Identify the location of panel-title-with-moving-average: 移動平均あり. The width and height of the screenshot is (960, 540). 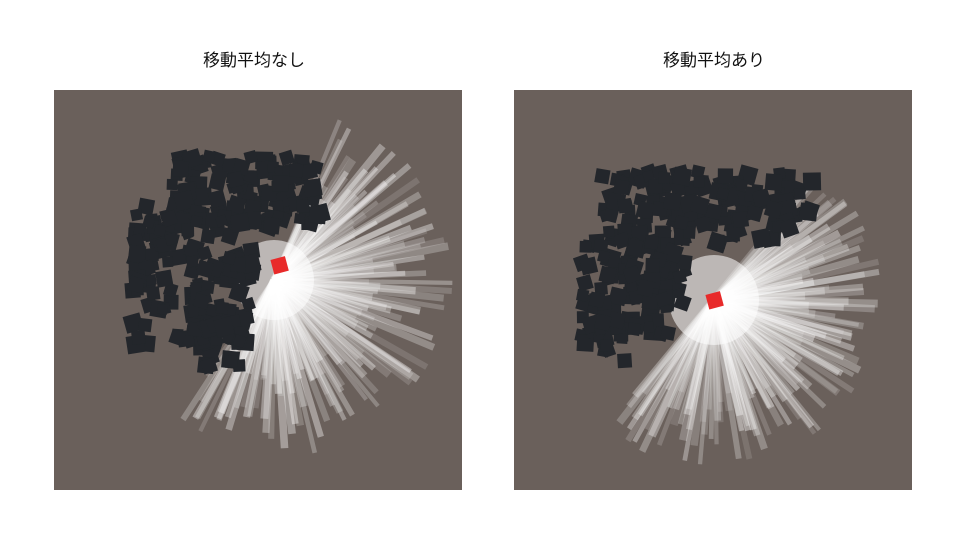
(714, 61).